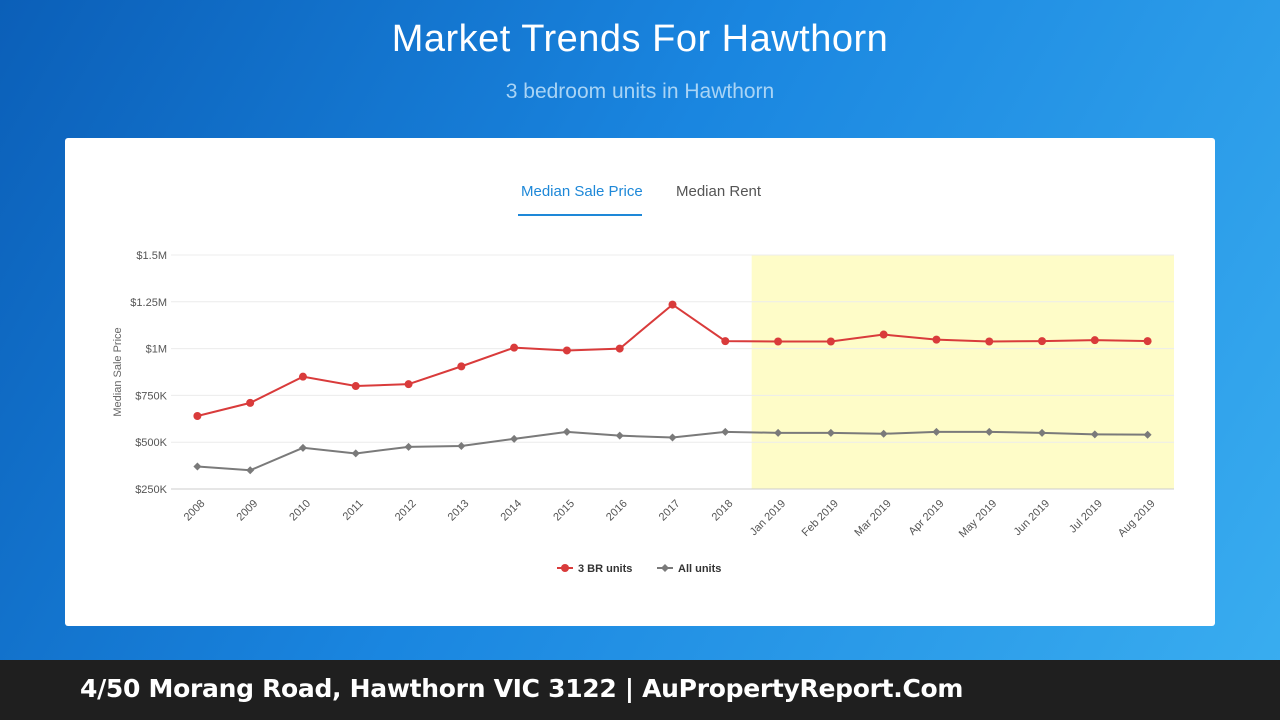  Describe the element at coordinates (723, 511) in the screenshot. I see `x-tick-label: 2018` at that location.